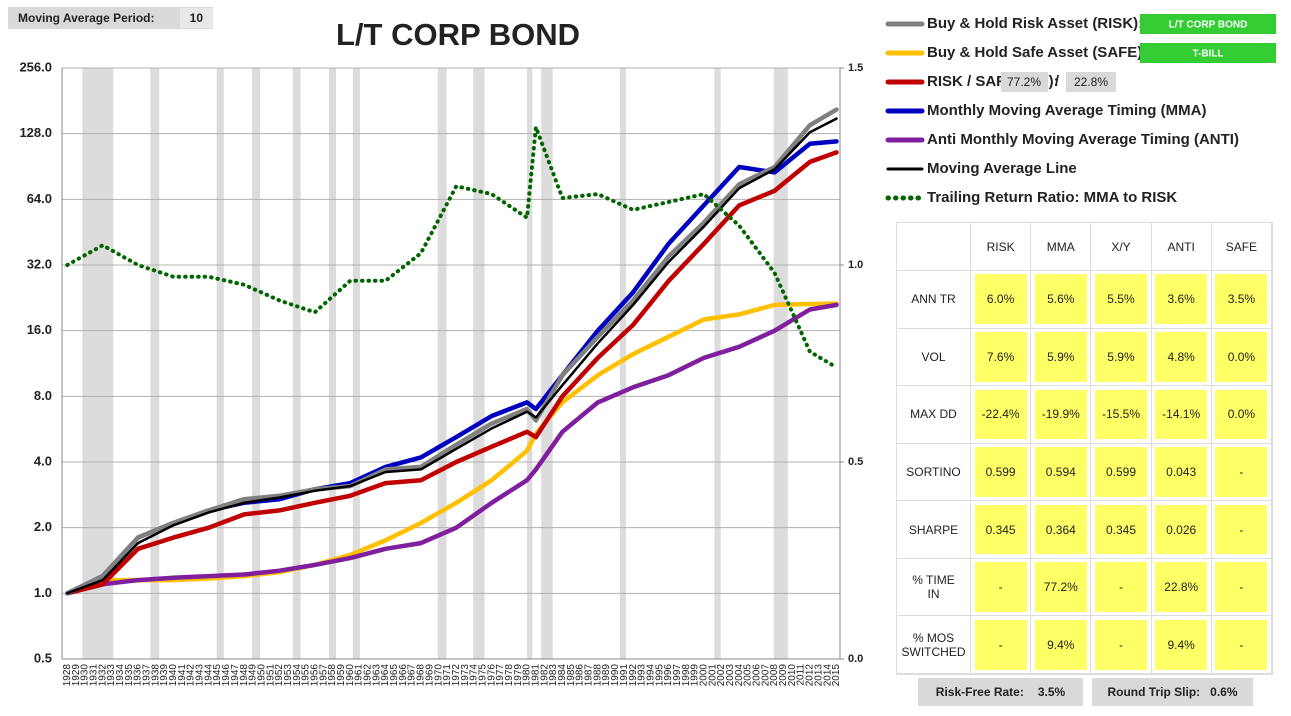 This screenshot has width=1291, height=716. What do you see at coordinates (1181, 529) in the screenshot?
I see `stat-cell-text: 0.026` at bounding box center [1181, 529].